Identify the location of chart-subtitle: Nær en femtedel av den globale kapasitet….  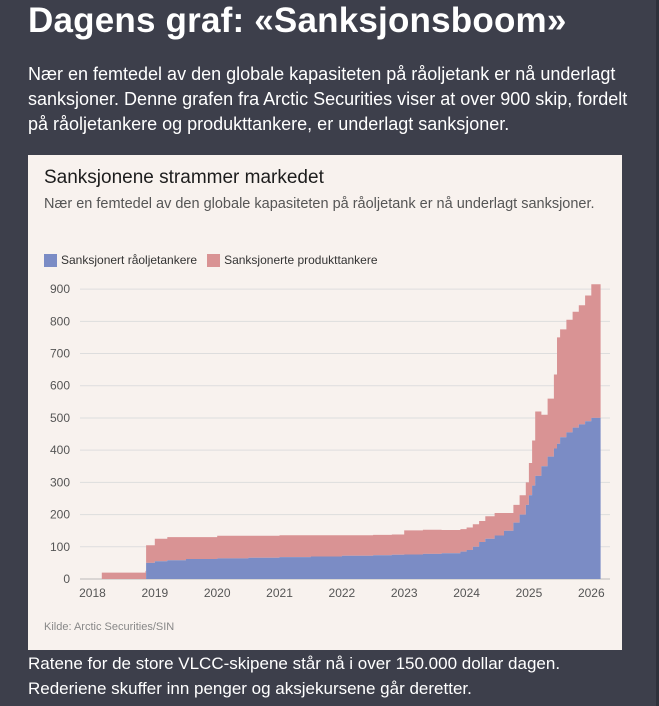
(319, 204).